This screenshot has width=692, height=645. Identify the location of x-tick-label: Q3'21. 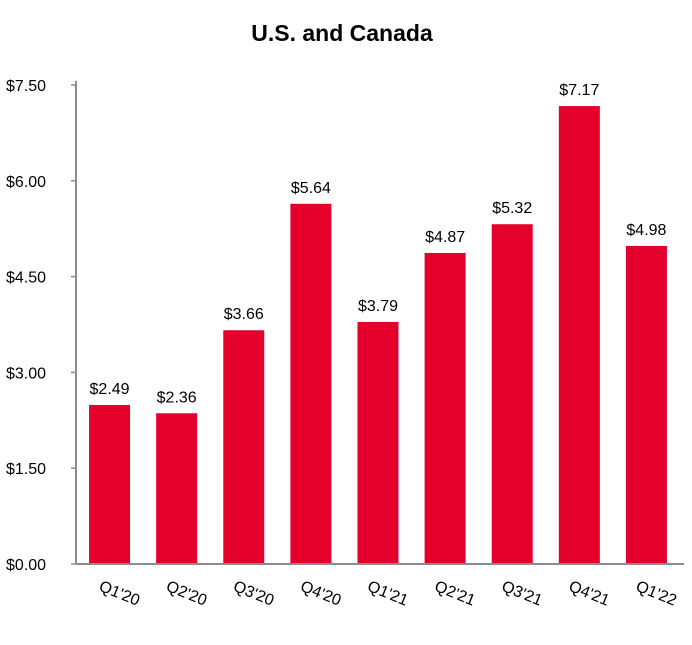
(522, 594).